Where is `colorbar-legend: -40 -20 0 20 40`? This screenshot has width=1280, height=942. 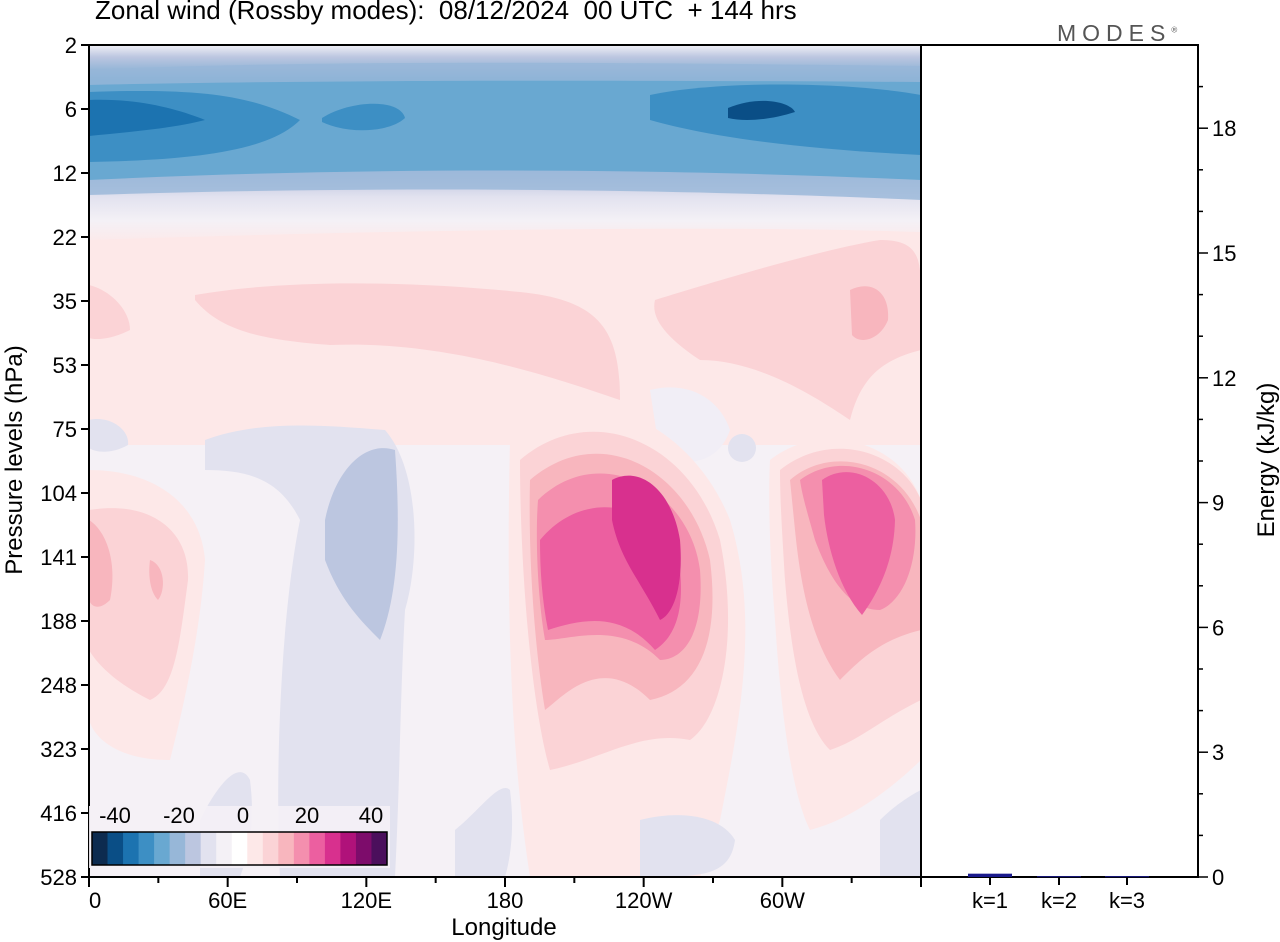
colorbar-legend: -40 -20 0 20 40 is located at coordinates (239, 835).